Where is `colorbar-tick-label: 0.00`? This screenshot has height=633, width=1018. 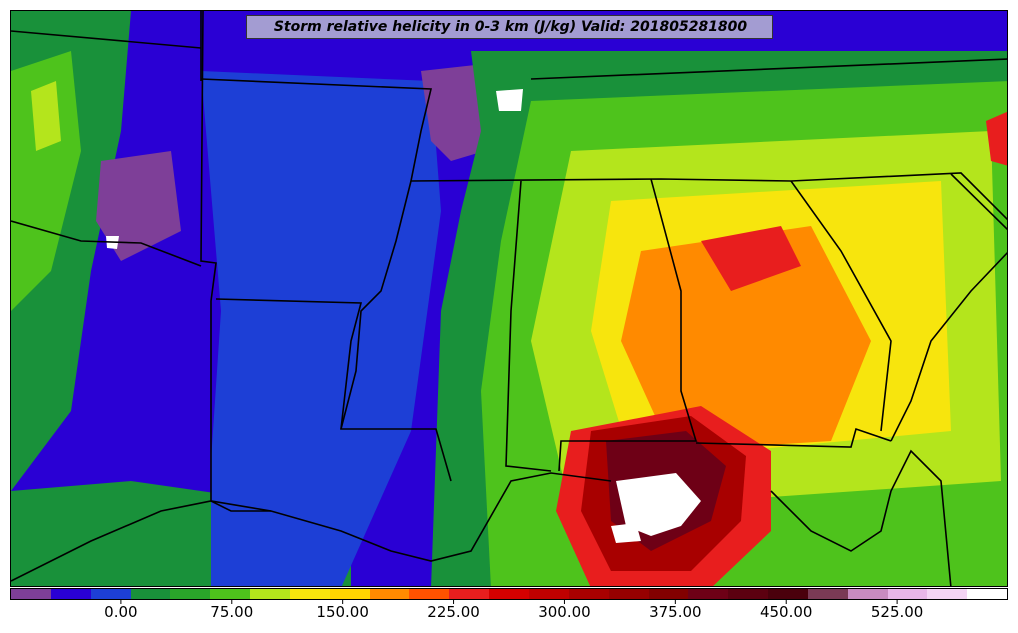 colorbar-tick-label: 0.00 is located at coordinates (121, 612).